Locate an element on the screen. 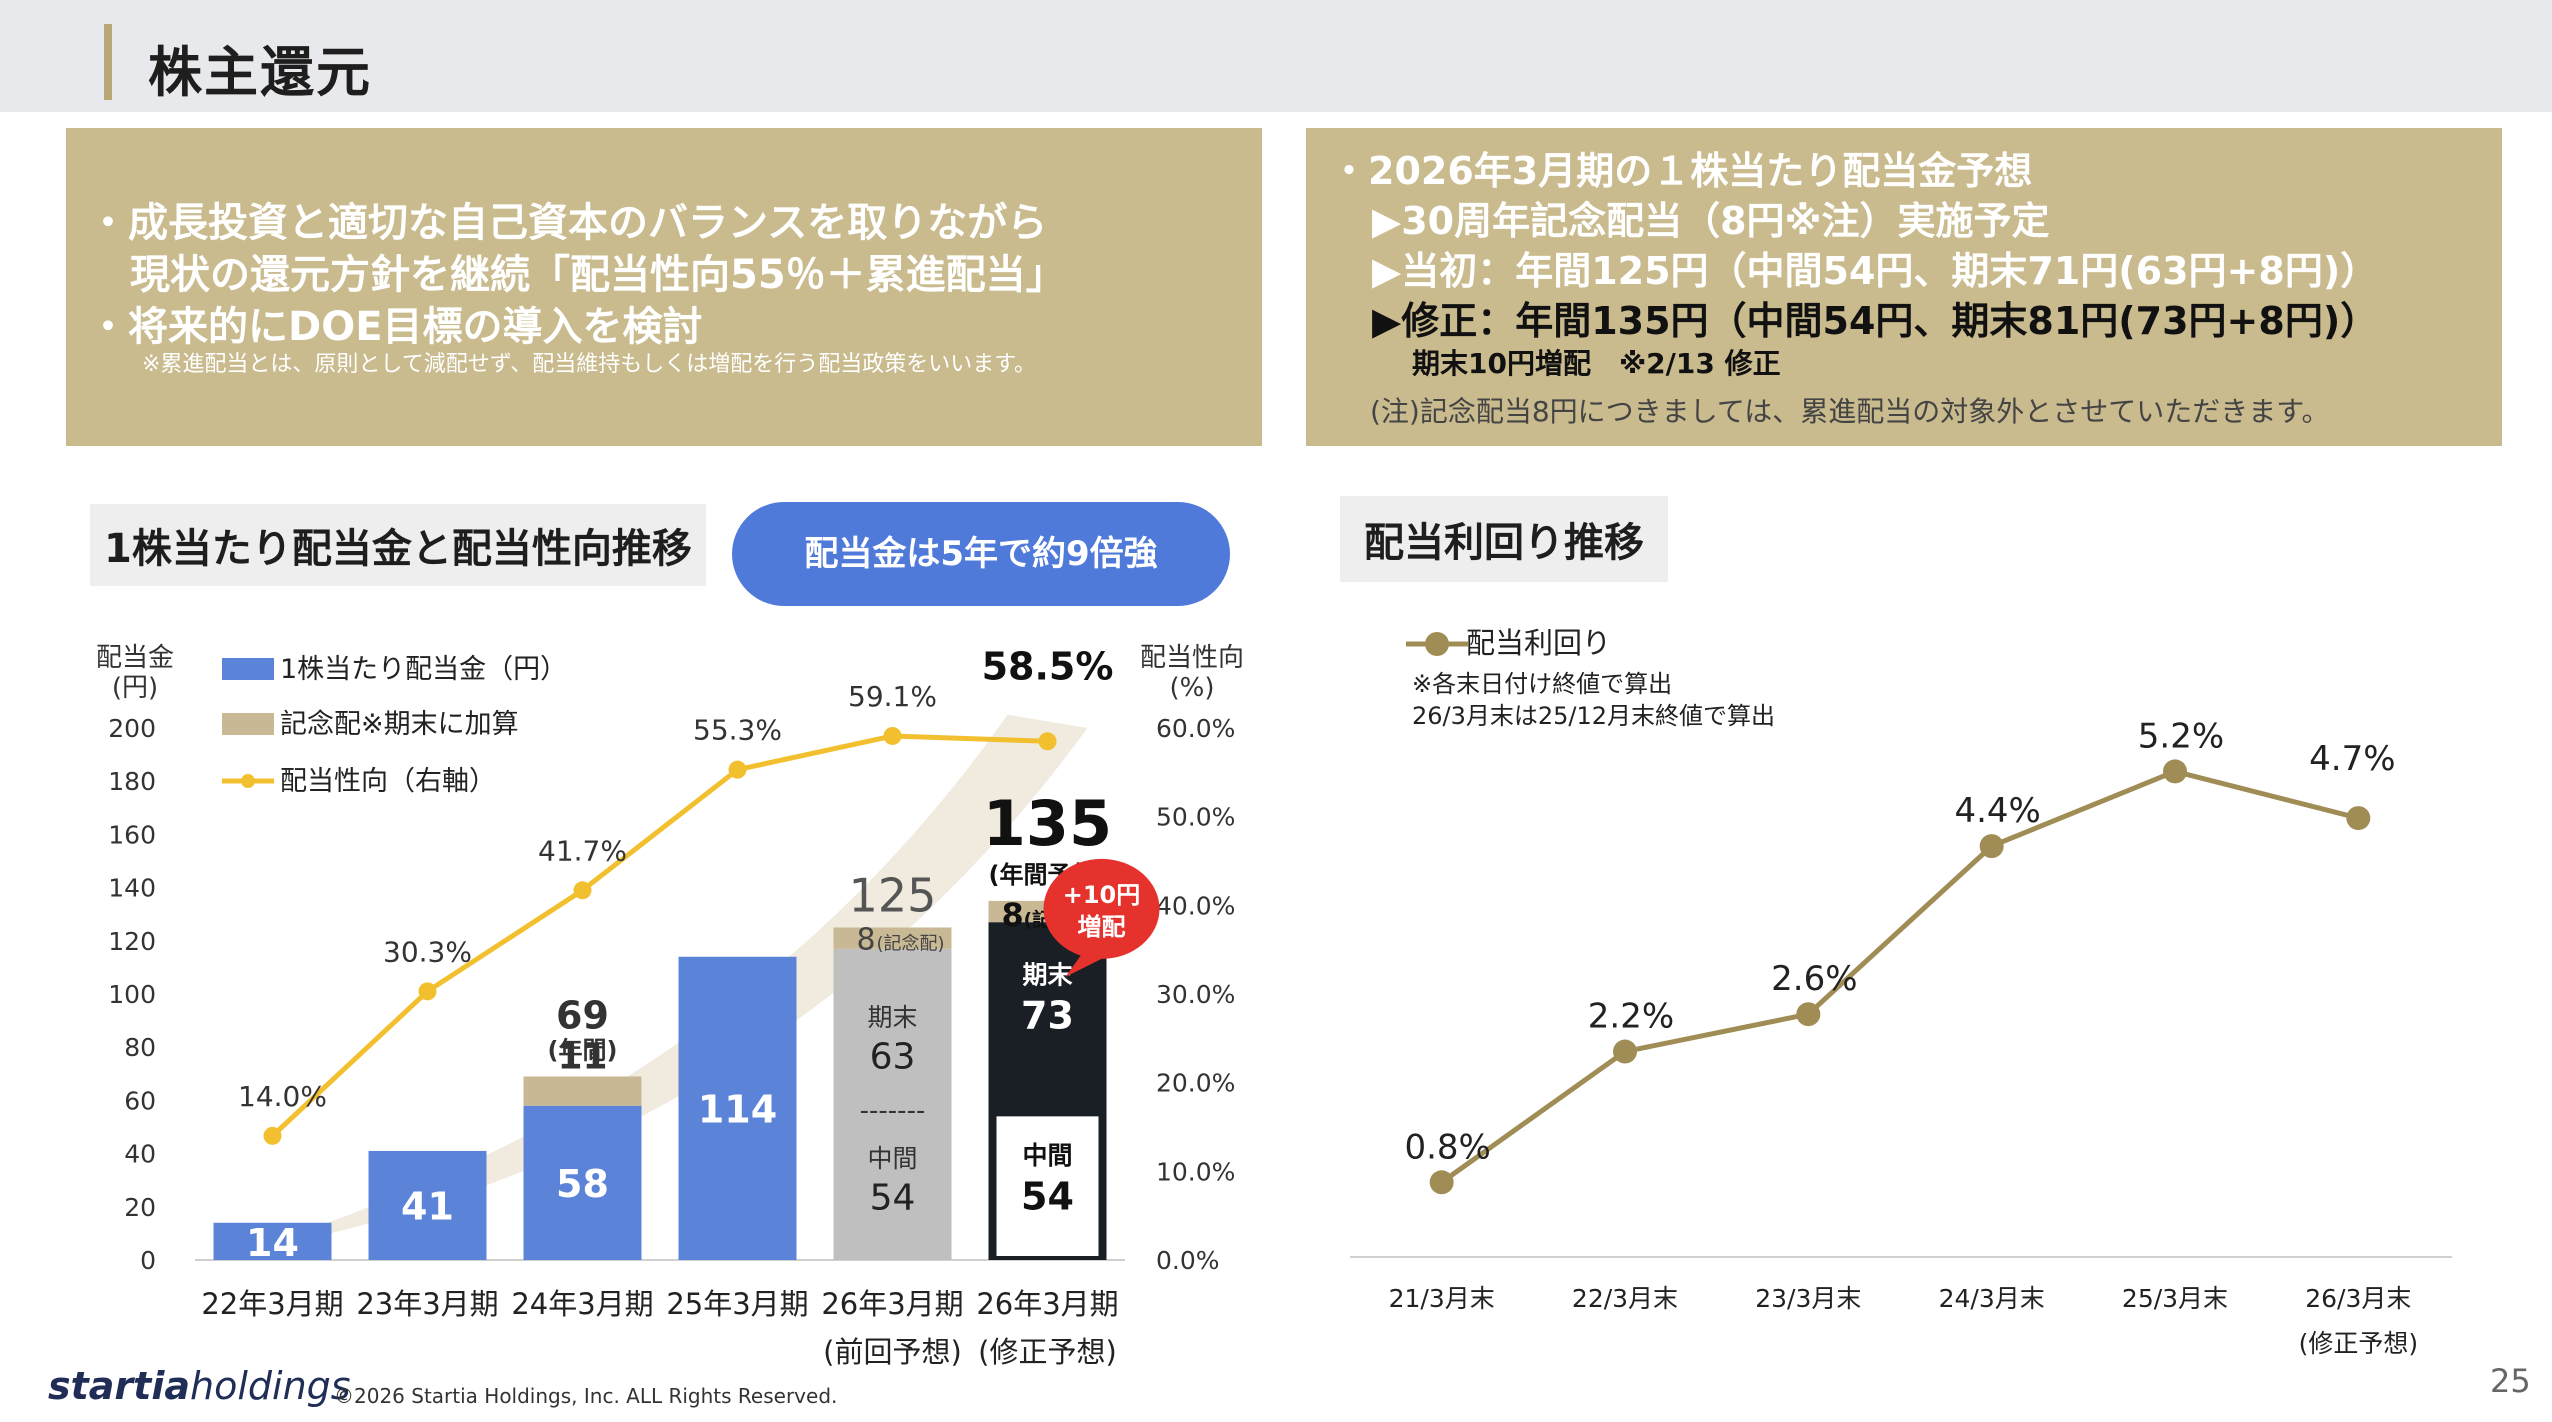  payout-ratio-label: 58.5% is located at coordinates (1048, 666).